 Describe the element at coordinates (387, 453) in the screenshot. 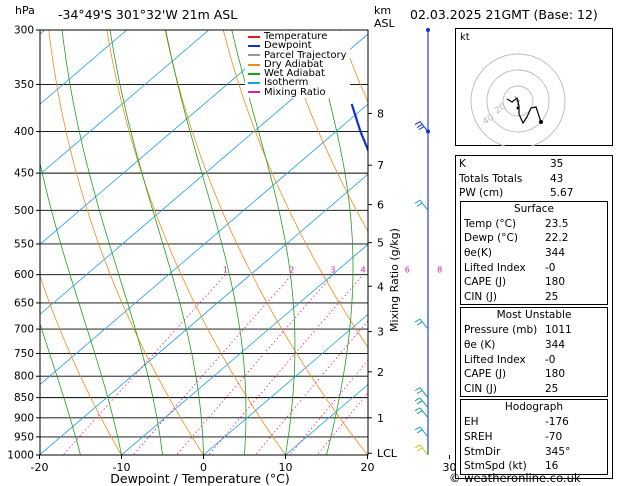

I see `height-tick-label: LCL` at that location.